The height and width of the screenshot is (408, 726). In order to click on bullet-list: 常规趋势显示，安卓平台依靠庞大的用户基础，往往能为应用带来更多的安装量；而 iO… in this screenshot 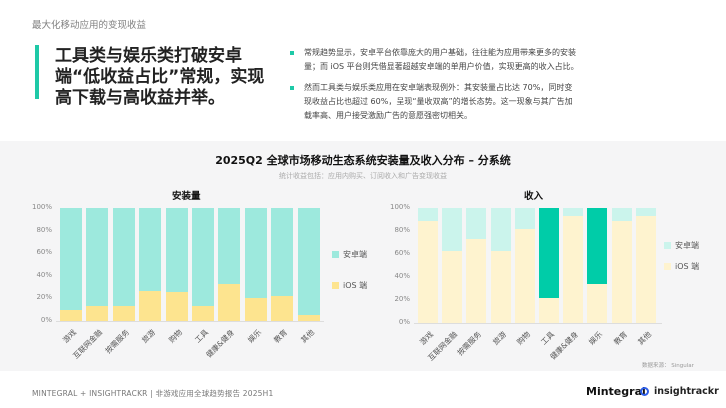, I will do `click(435, 88)`.